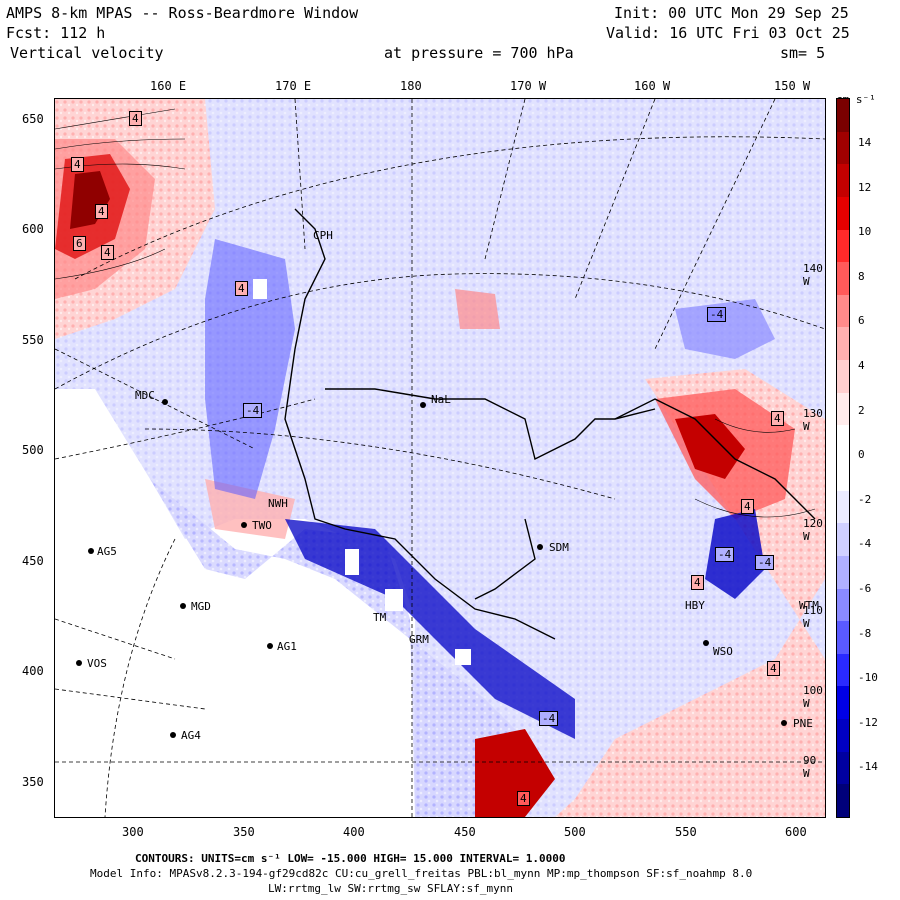 Image resolution: width=900 pixels, height=900 pixels. Describe the element at coordinates (865, 544) in the screenshot. I see `colorbar-tick-label: -4` at that location.